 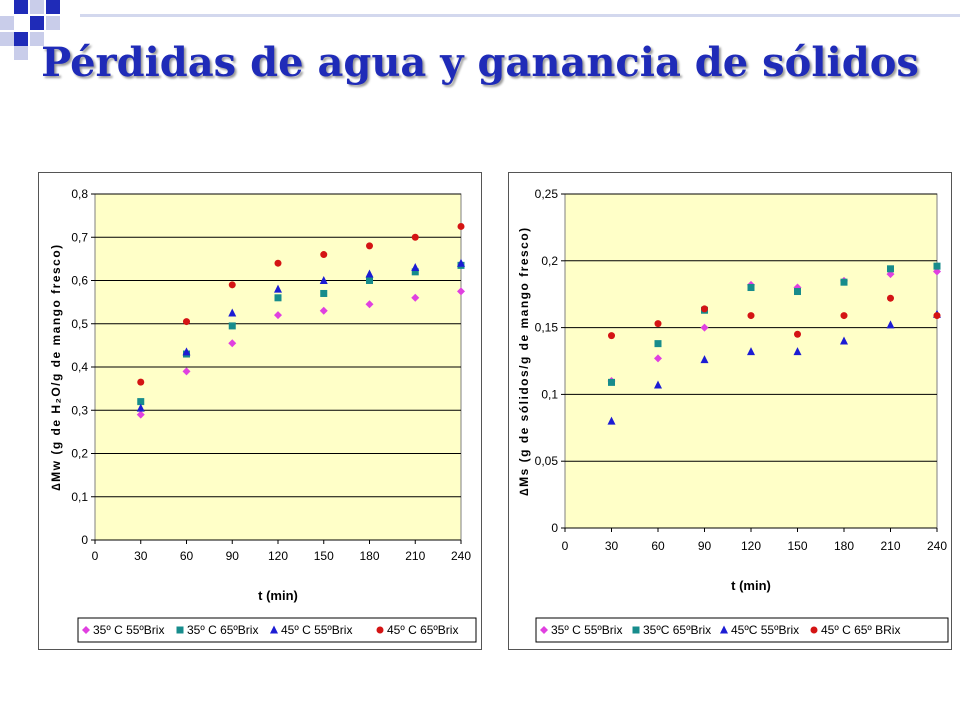 What do you see at coordinates (547, 461) in the screenshot?
I see `y-tick-label: 0,05` at bounding box center [547, 461].